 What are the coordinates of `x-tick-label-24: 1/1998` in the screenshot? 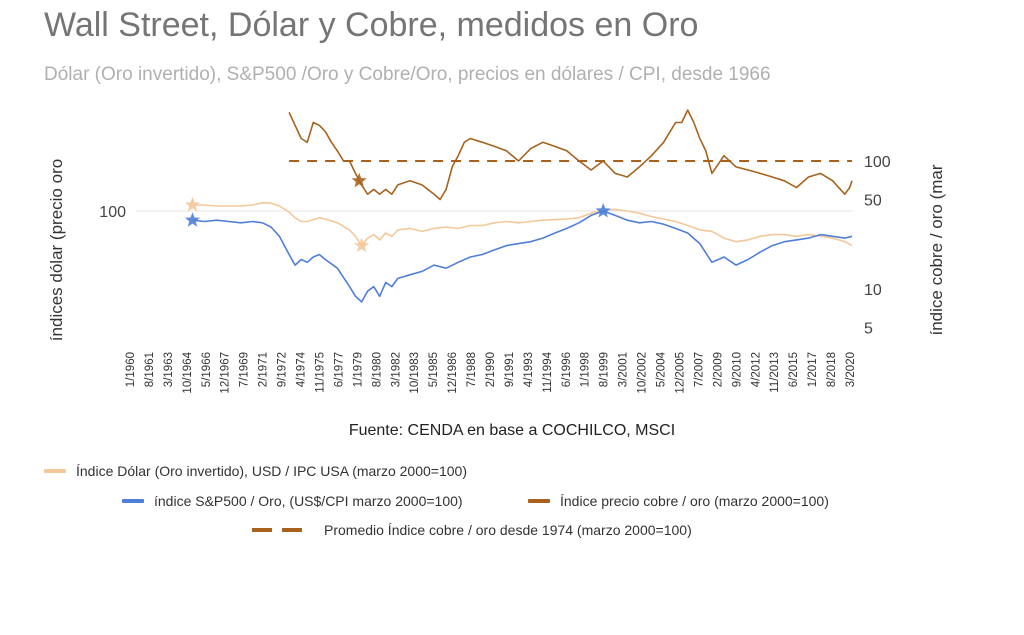 It's located at (586, 369).